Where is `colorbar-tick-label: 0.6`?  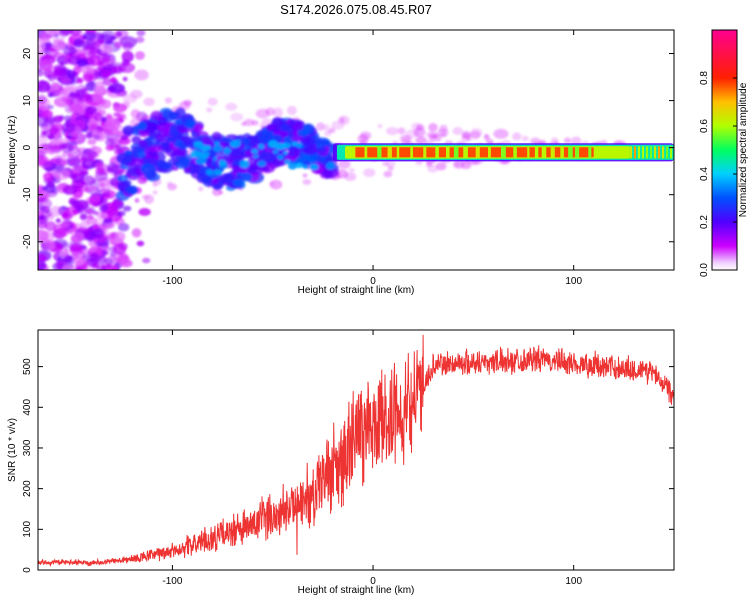 colorbar-tick-label: 0.6 is located at coordinates (704, 126).